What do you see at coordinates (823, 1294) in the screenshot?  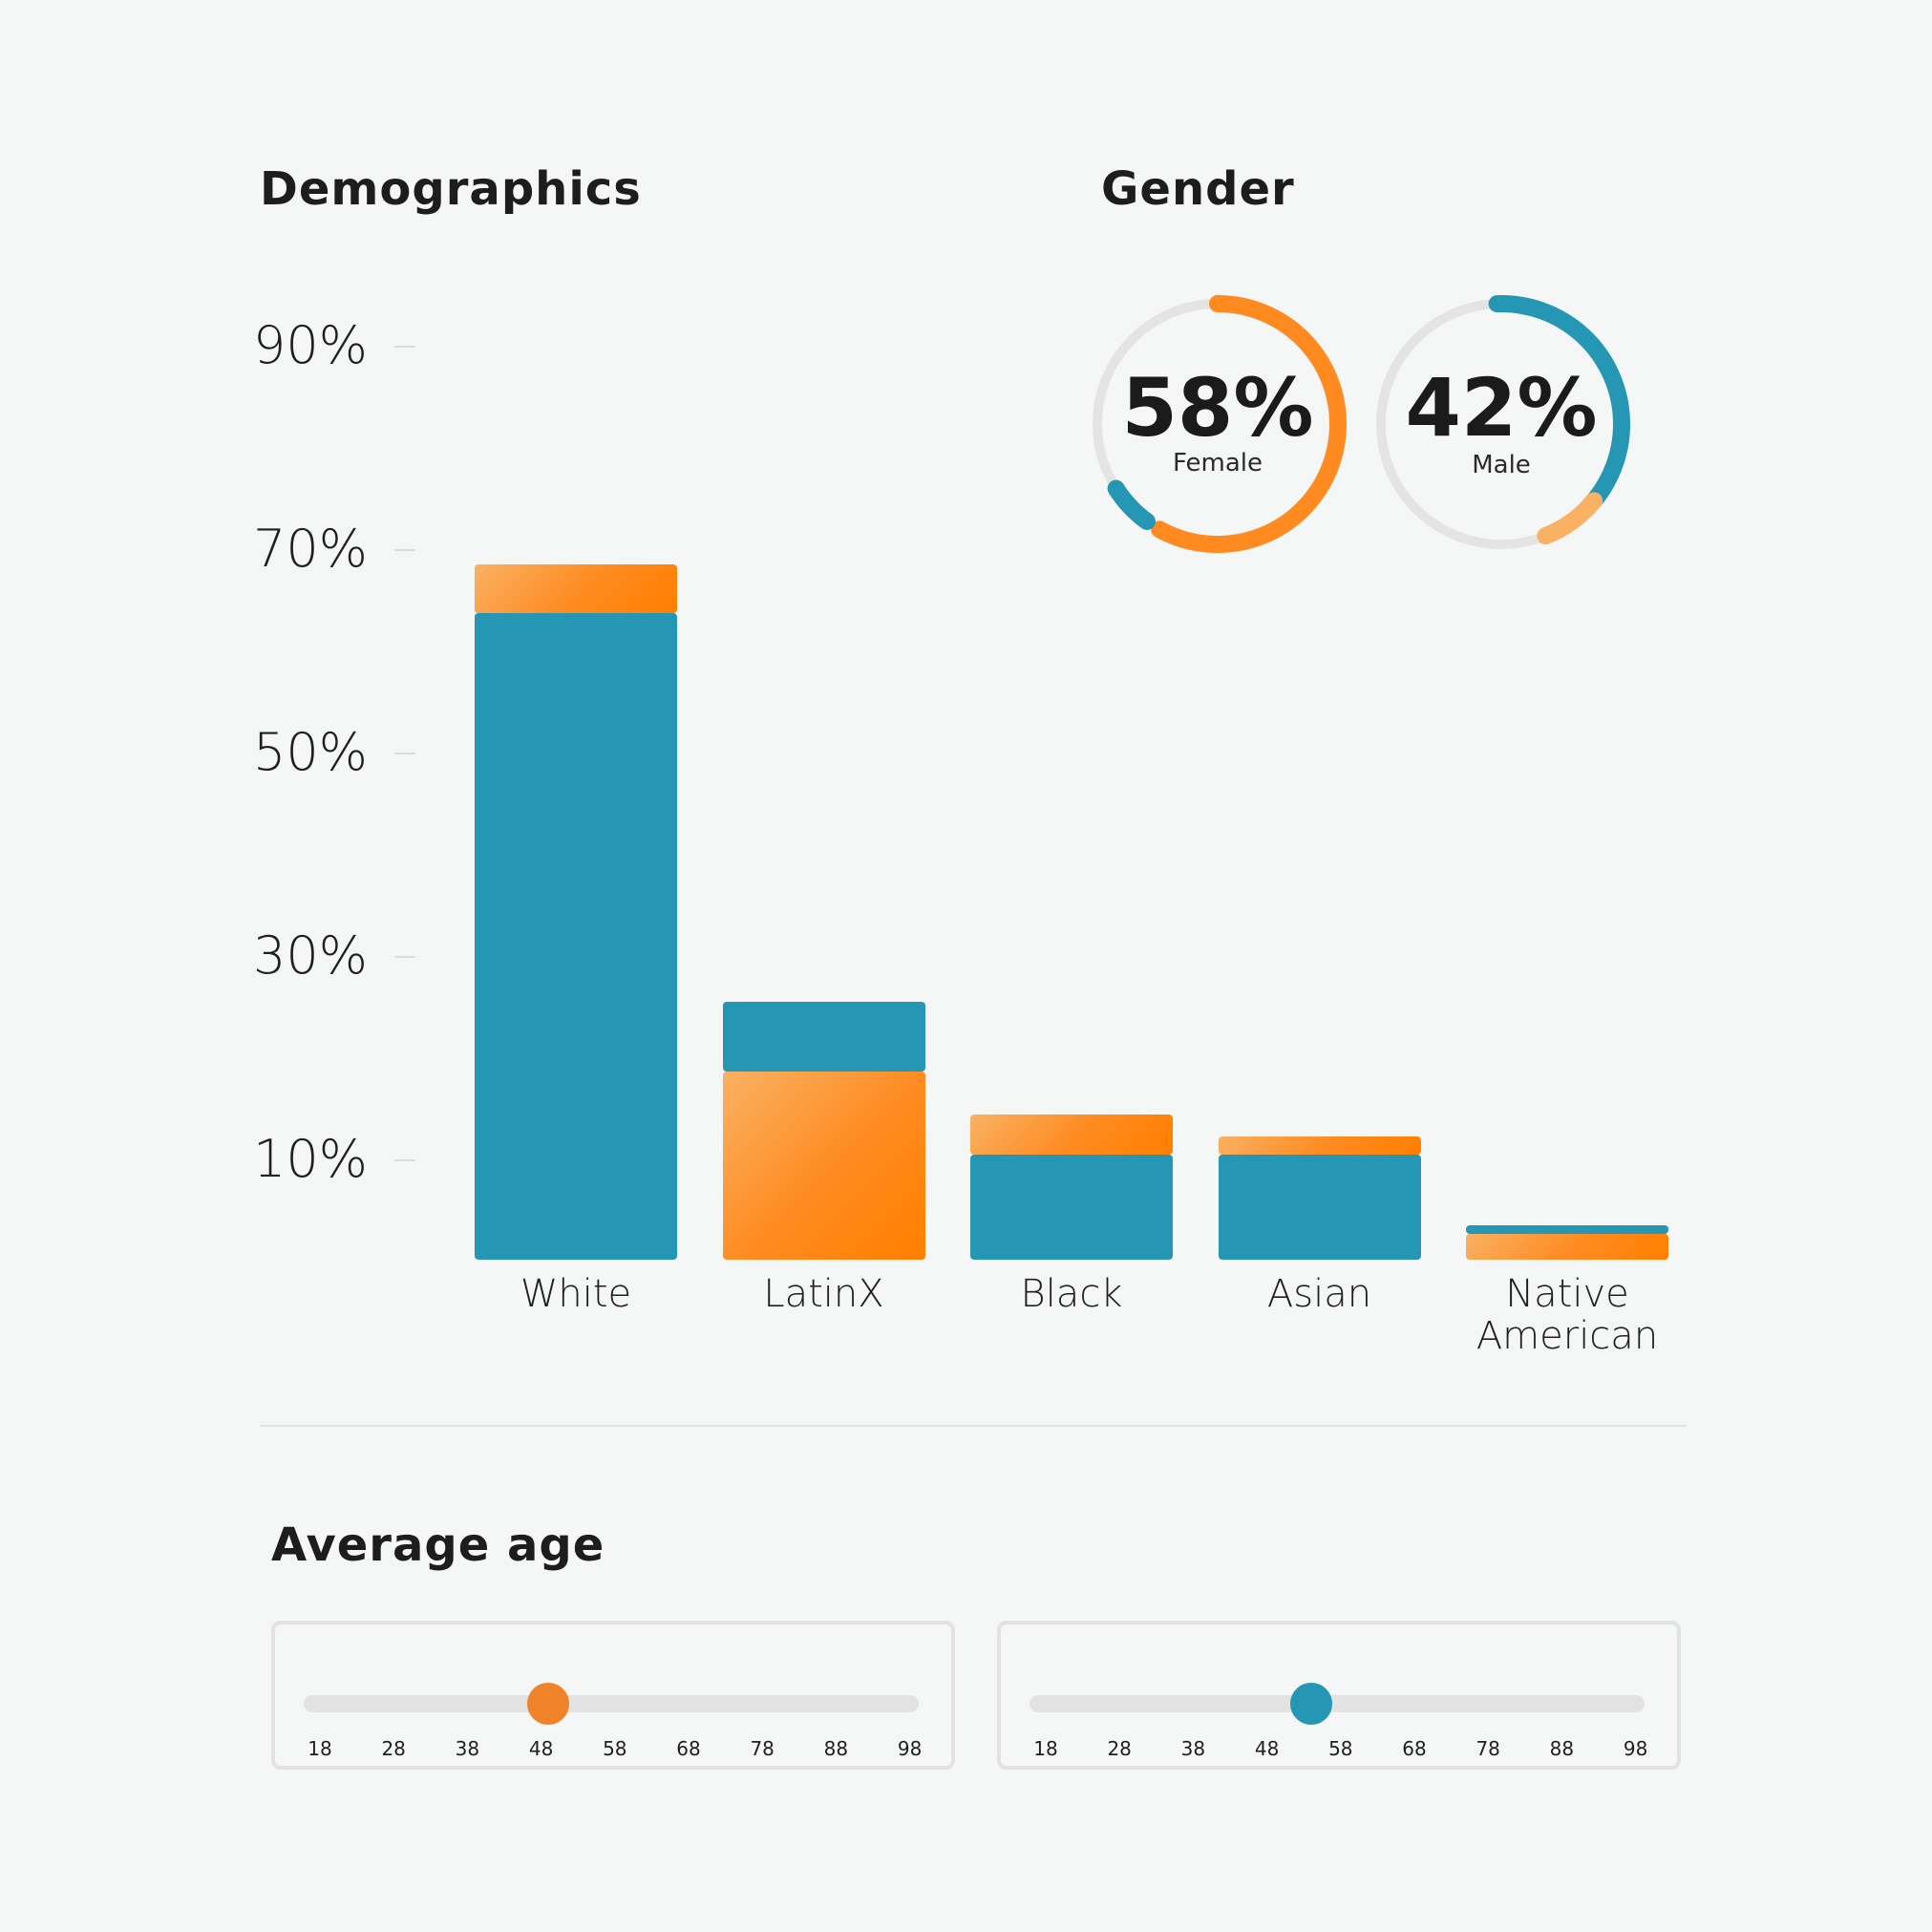 I see `category-label: LatinX` at bounding box center [823, 1294].